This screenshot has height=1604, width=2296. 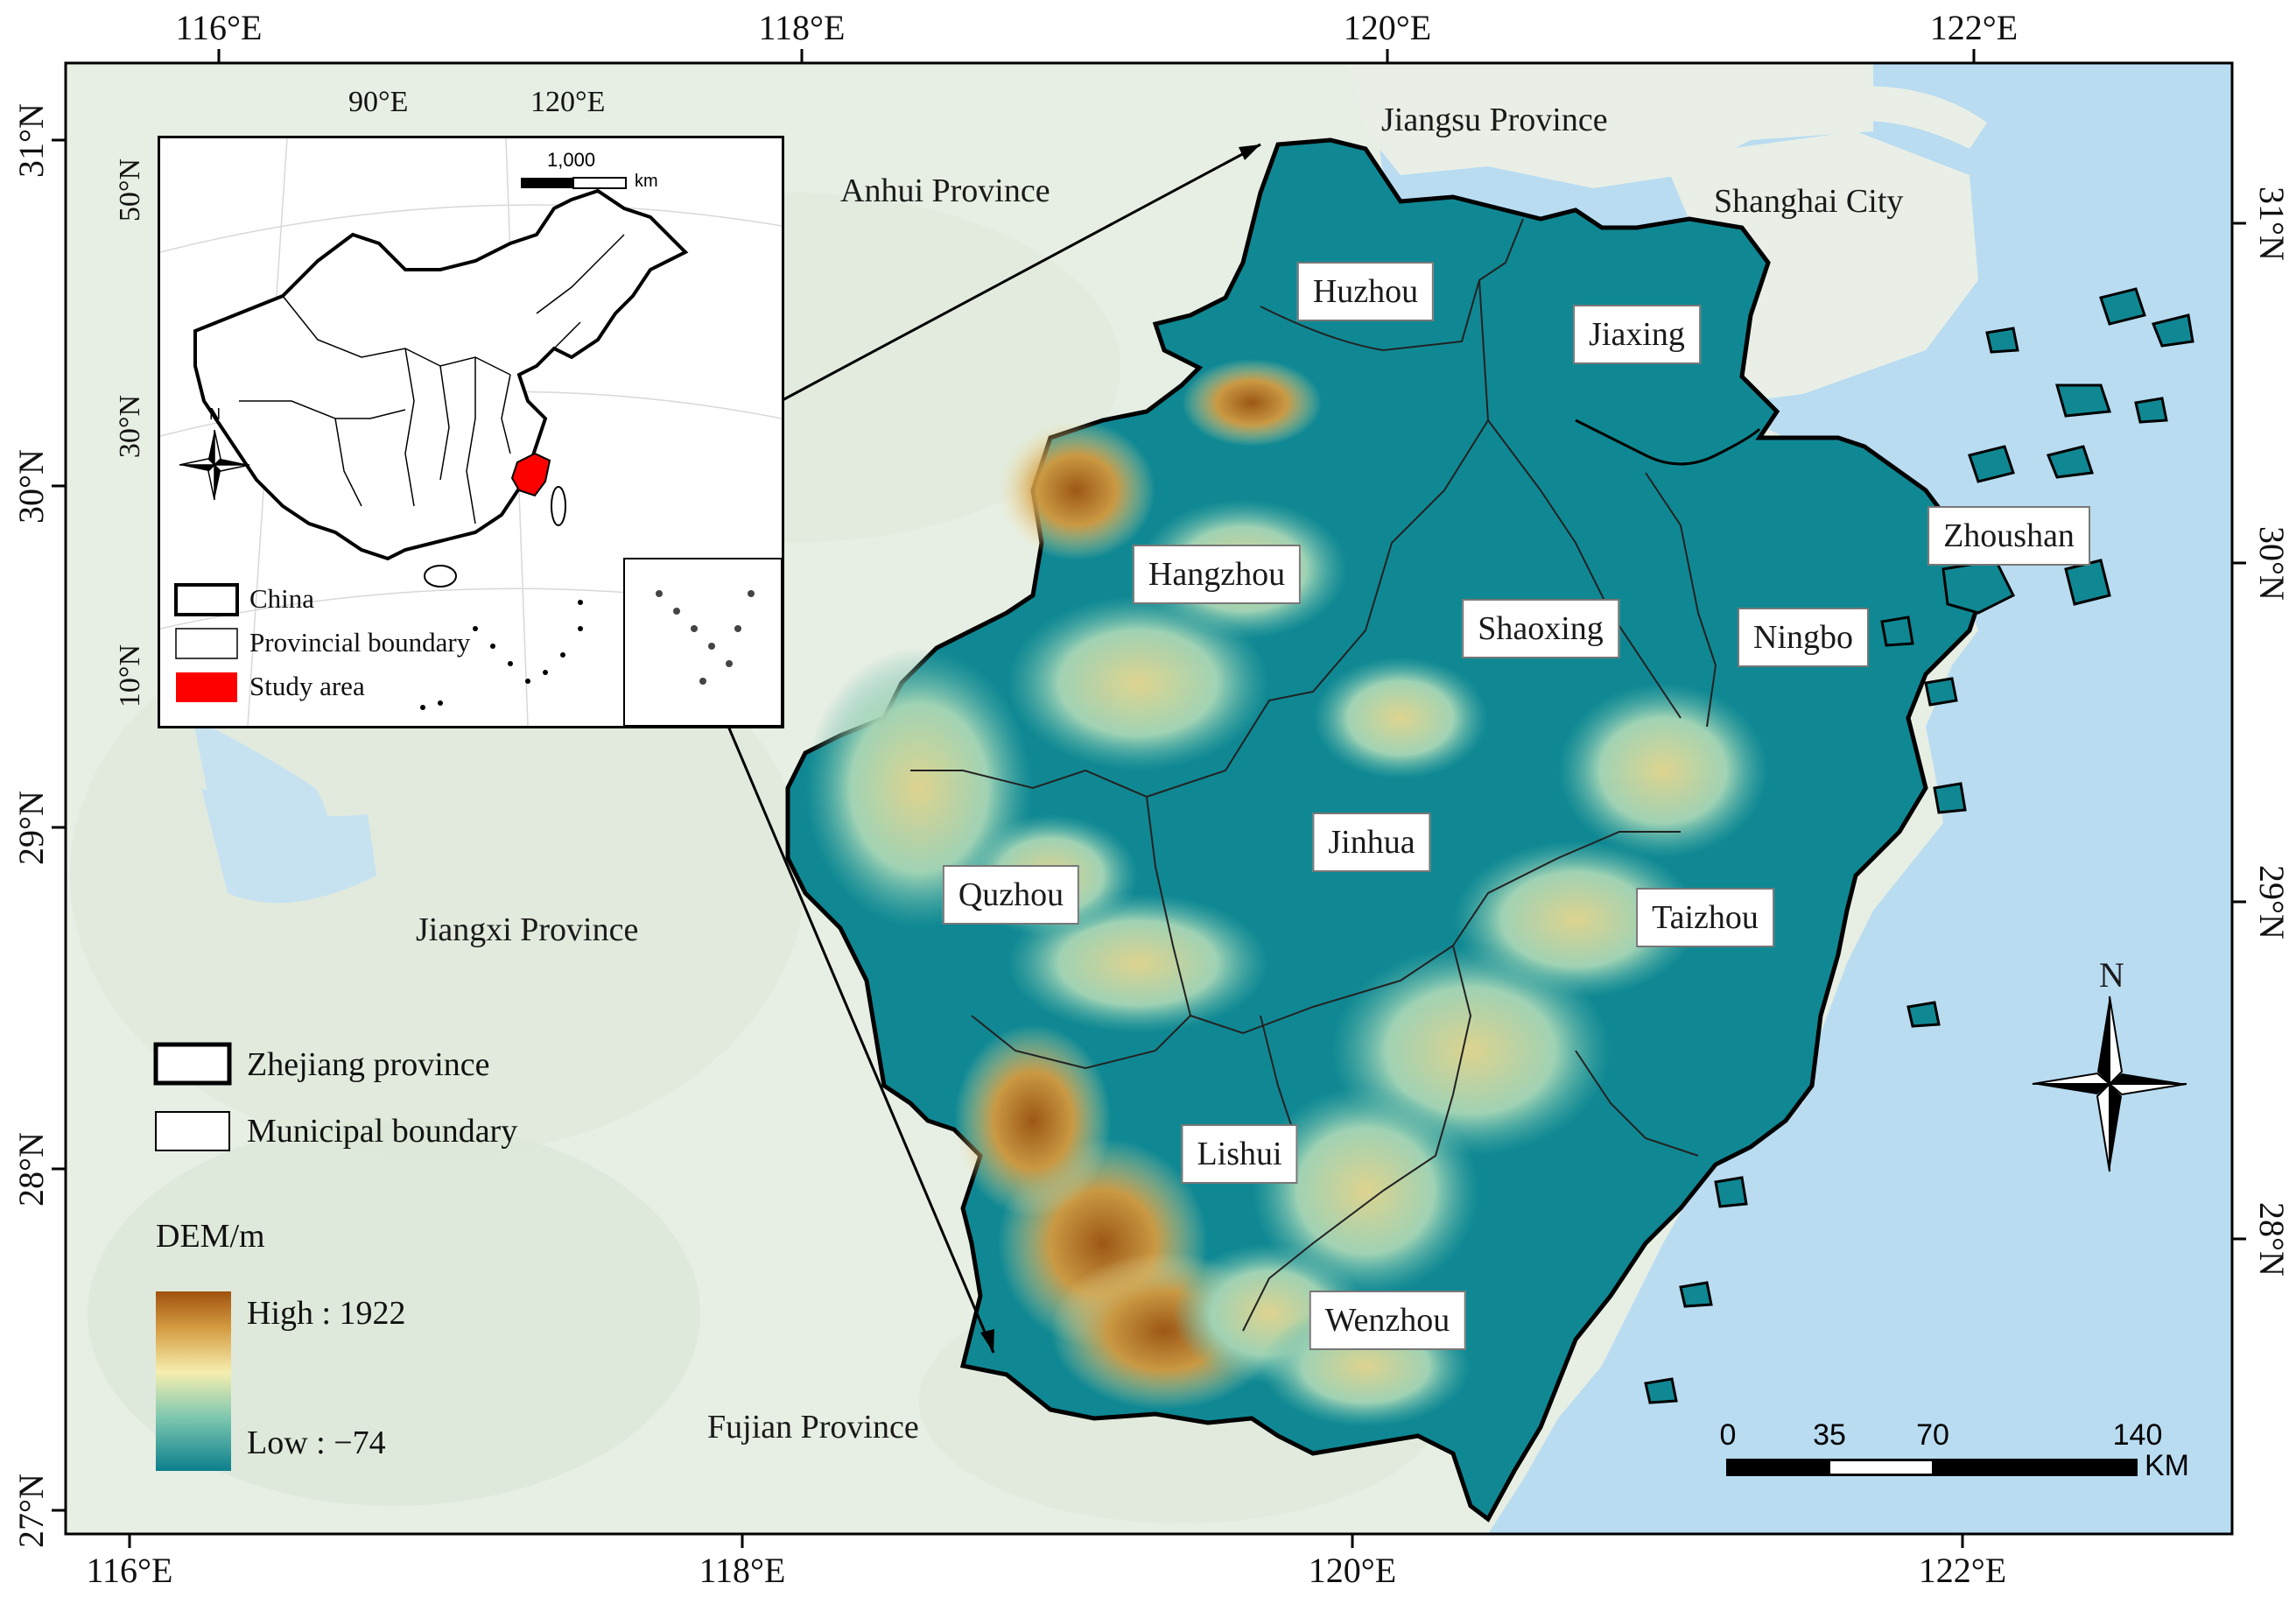 What do you see at coordinates (1495, 120) in the screenshot?
I see `label-jiangsu: Jiangsu Province` at bounding box center [1495, 120].